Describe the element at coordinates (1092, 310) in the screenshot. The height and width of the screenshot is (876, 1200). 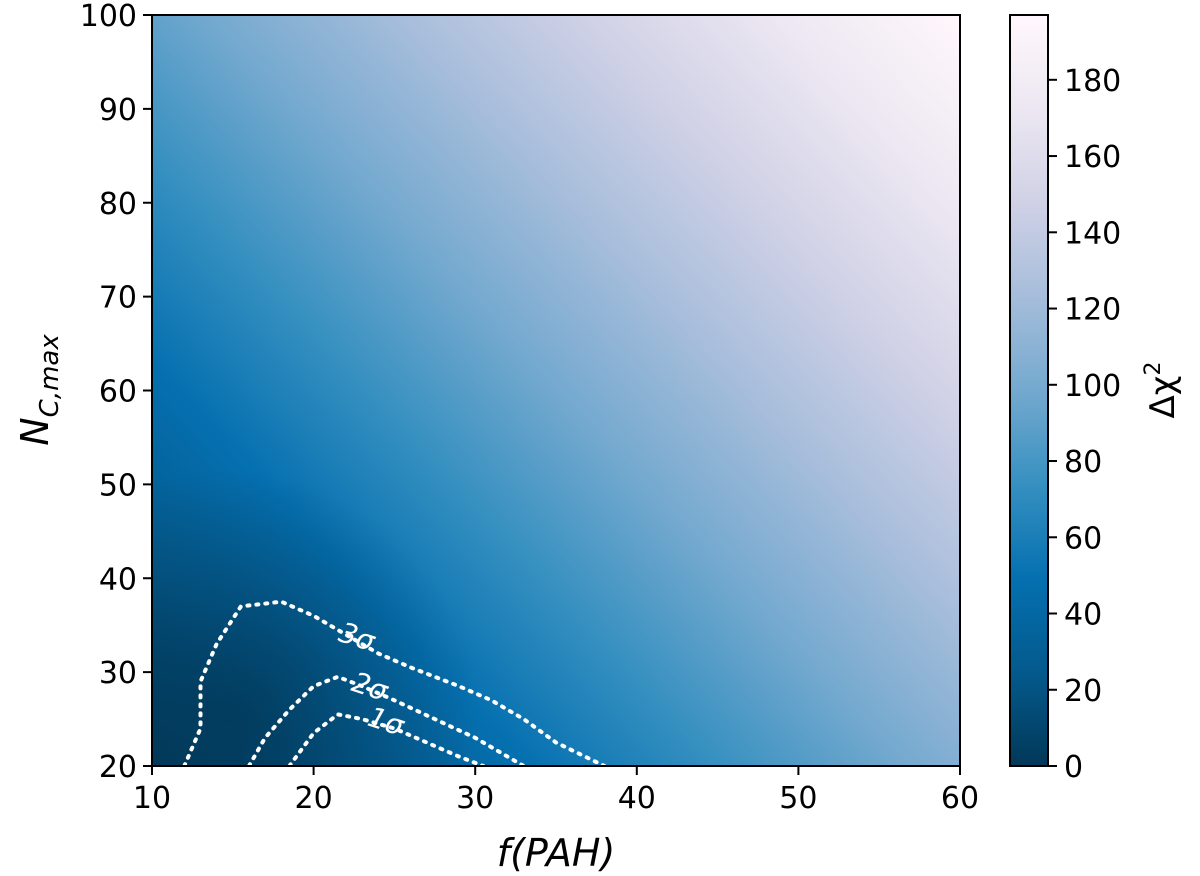
I see `colorbar-tick-label: 120` at that location.